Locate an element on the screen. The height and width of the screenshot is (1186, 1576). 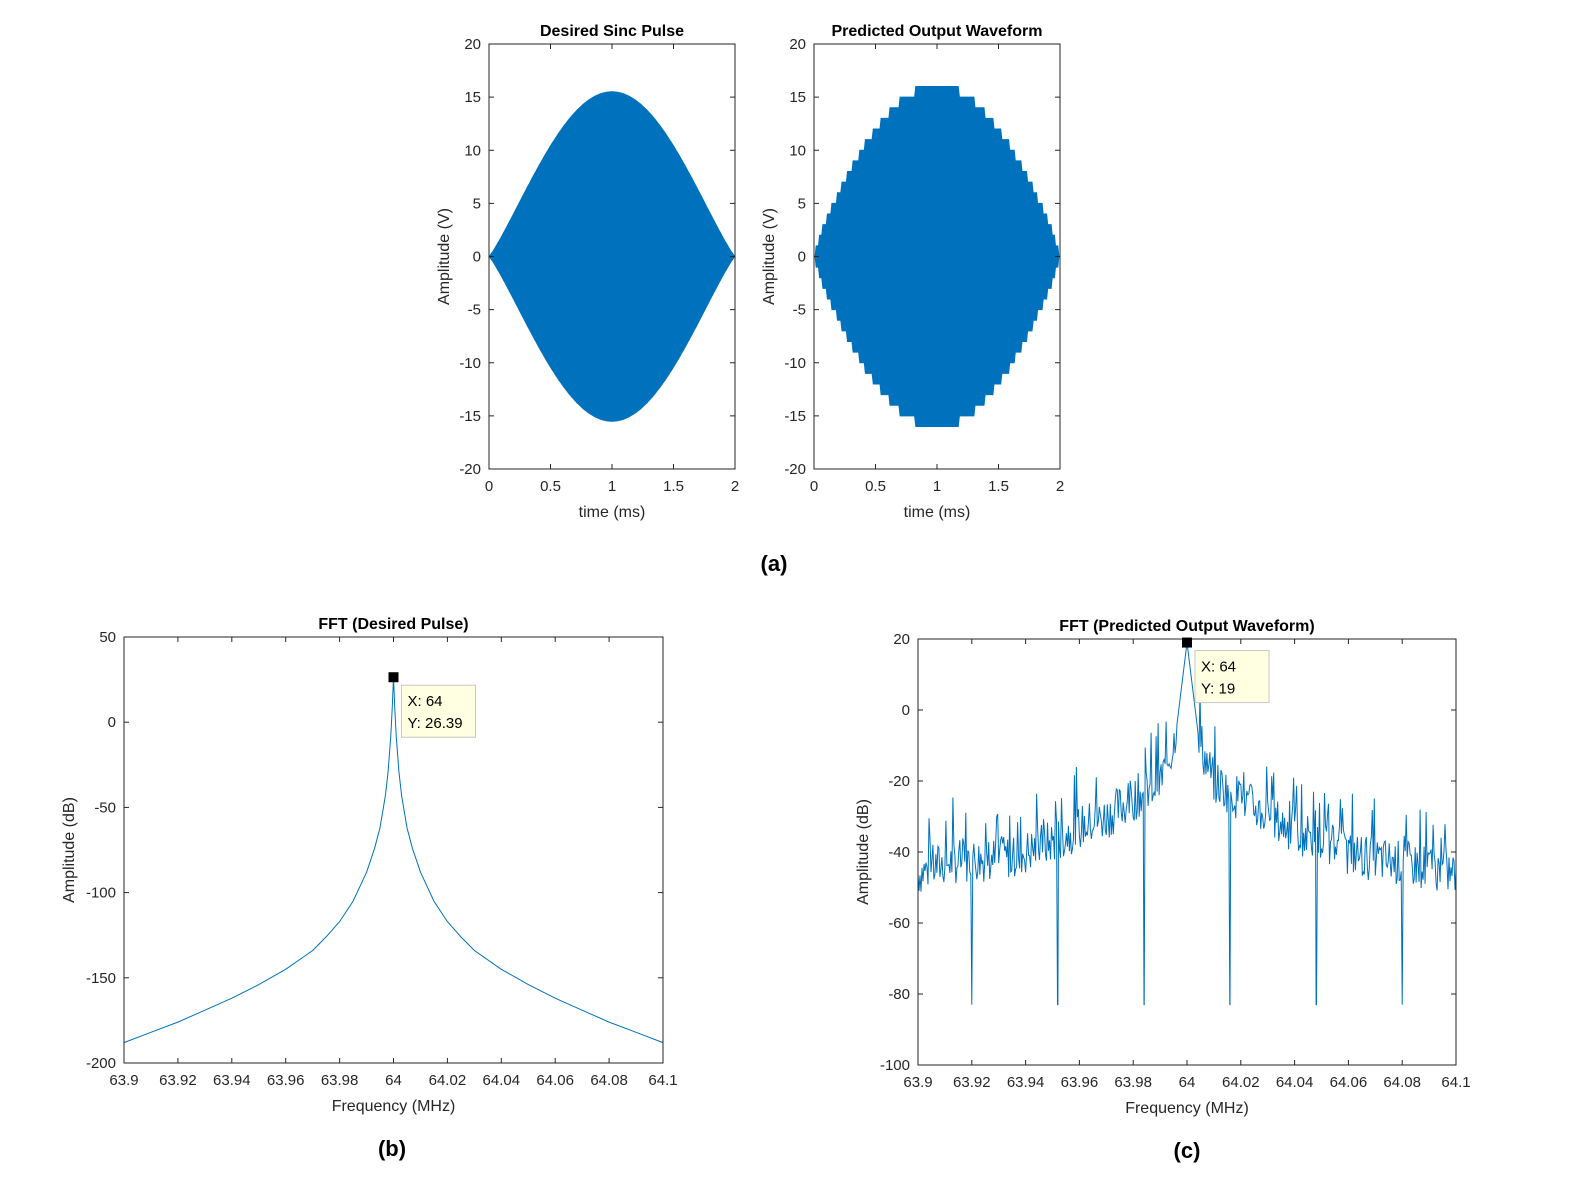
y-tick-label: -60 is located at coordinates (899, 923).